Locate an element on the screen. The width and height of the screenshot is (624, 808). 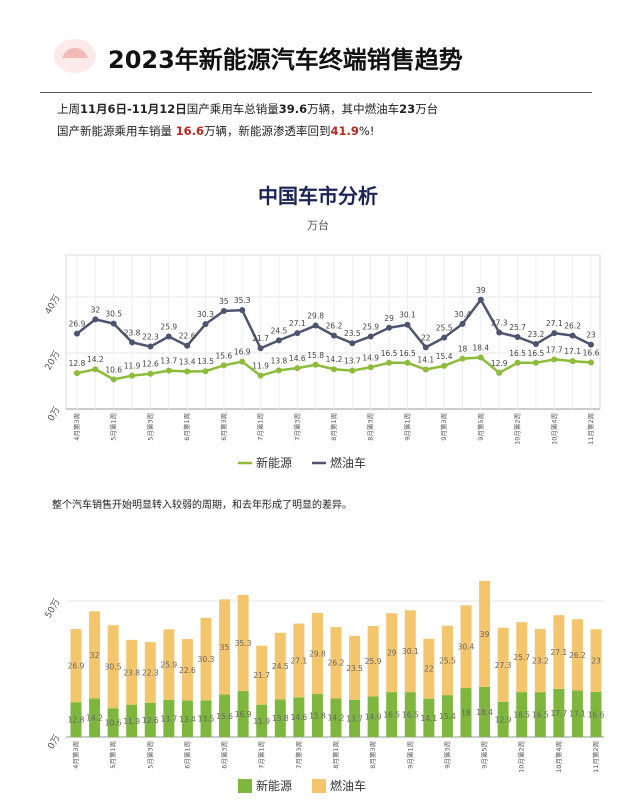
data-label: 30.1 is located at coordinates (407, 315).